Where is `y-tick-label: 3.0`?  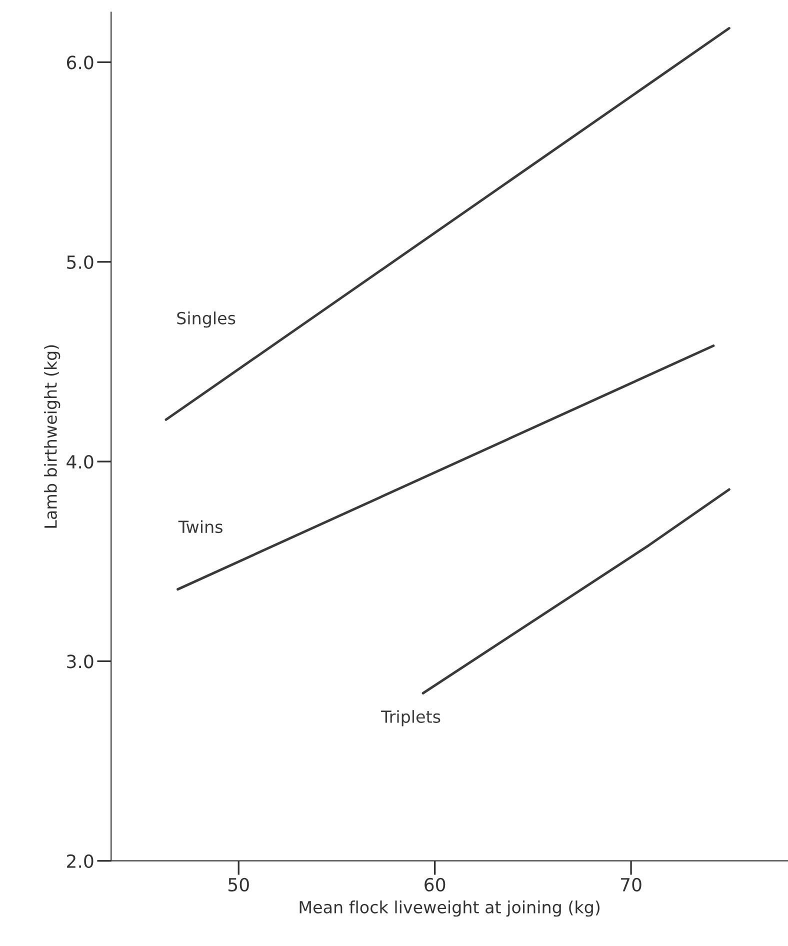 y-tick-label: 3.0 is located at coordinates (80, 661).